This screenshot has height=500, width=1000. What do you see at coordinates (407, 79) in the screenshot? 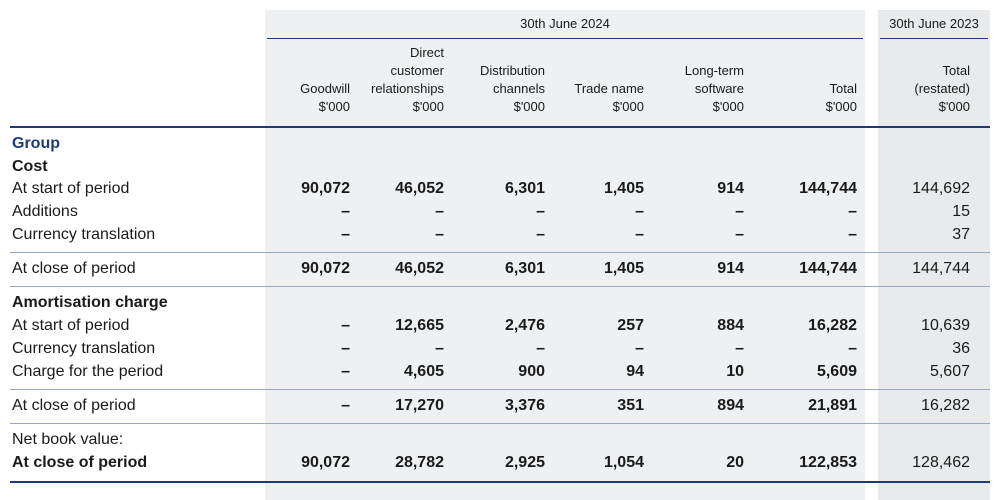
I see `column-header-customer-relationships: Direct customer relationships $'000` at bounding box center [407, 79].